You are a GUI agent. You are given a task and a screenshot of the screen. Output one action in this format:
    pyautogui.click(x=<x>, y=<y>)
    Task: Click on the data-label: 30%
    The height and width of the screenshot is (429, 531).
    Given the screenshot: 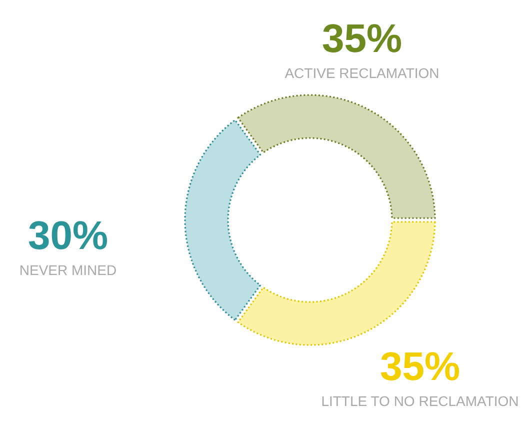 What is the action you would take?
    pyautogui.click(x=68, y=236)
    